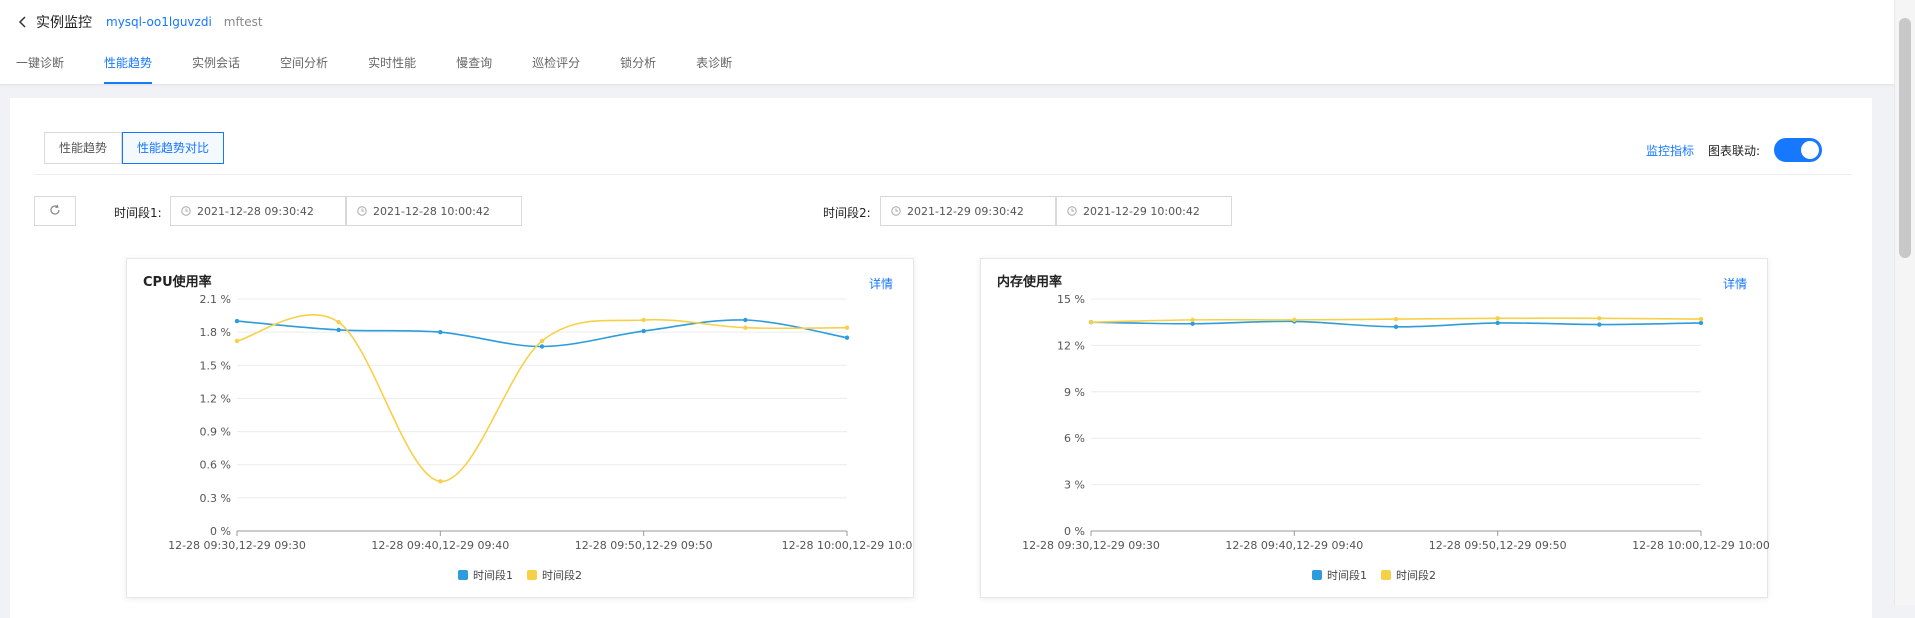 This screenshot has height=618, width=1915. What do you see at coordinates (215, 398) in the screenshot?
I see `y-tick-label: 1.2 %` at bounding box center [215, 398].